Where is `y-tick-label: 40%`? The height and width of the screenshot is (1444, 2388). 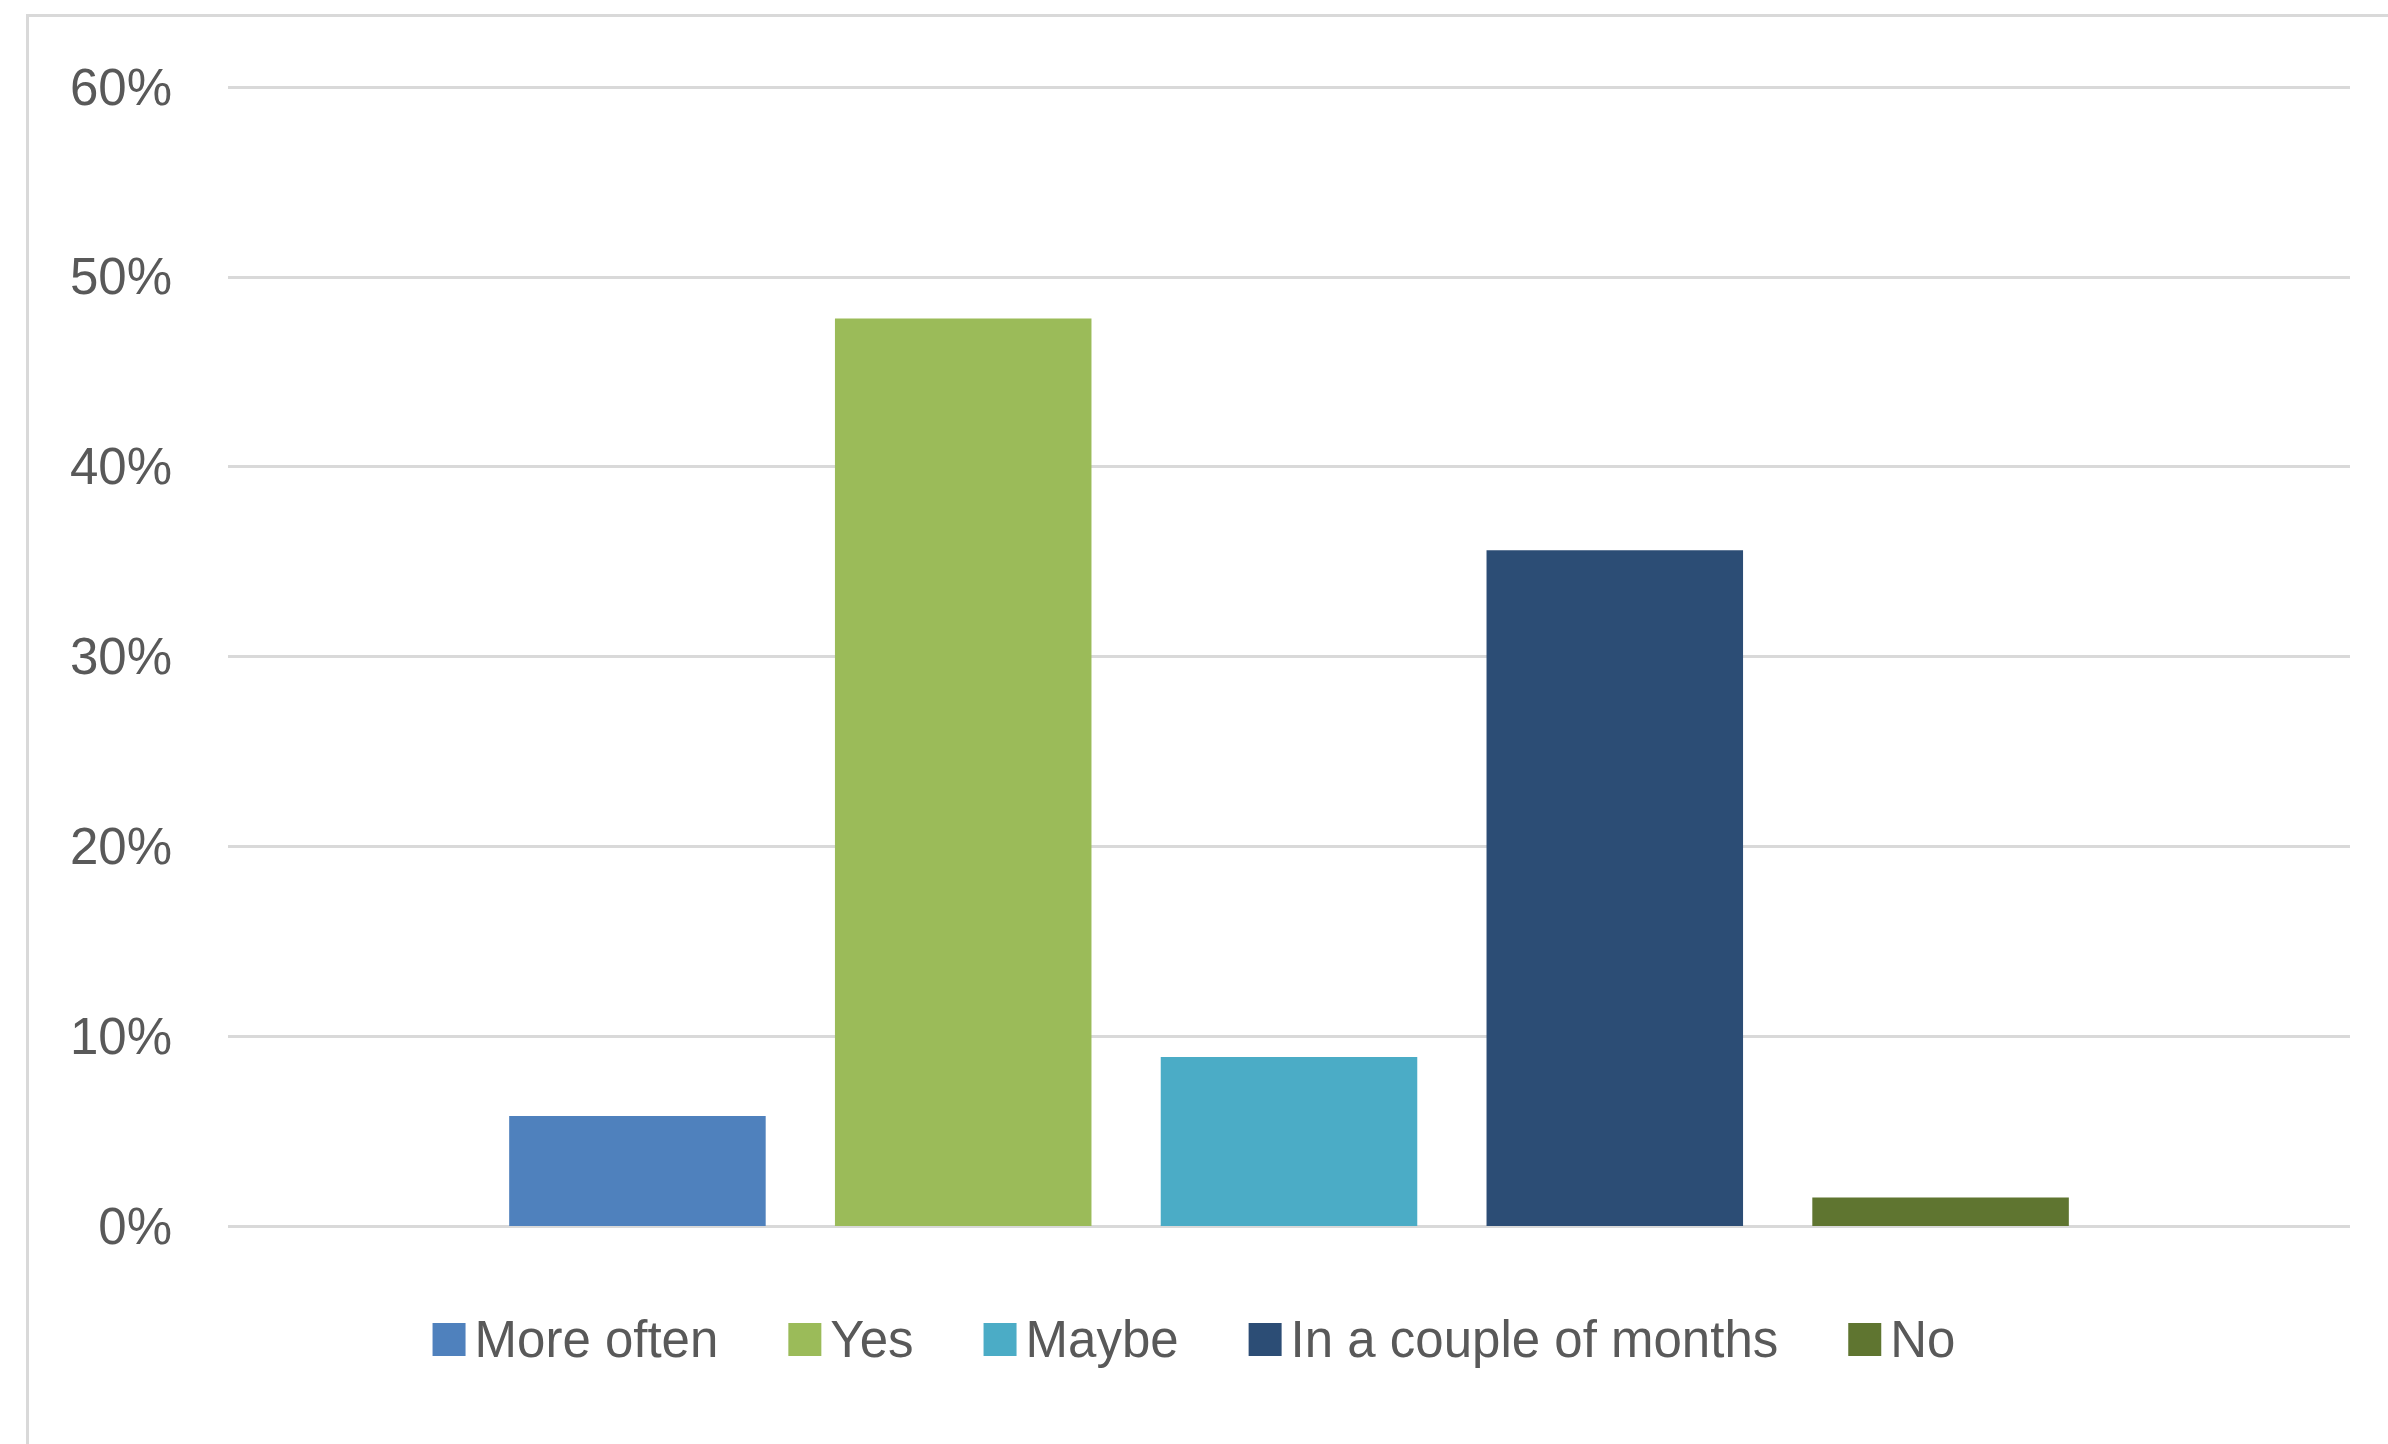
y-tick-label: 40% is located at coordinates (120, 467).